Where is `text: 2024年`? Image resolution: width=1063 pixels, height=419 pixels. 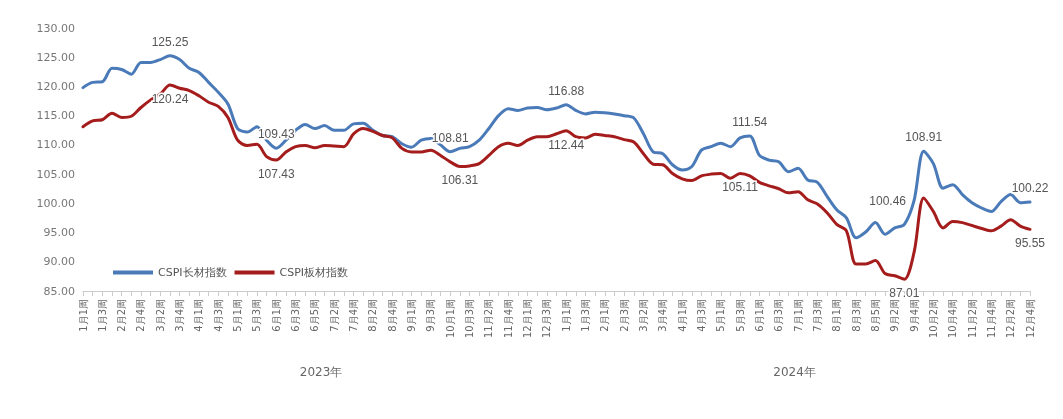 text: 2024年 is located at coordinates (794, 372).